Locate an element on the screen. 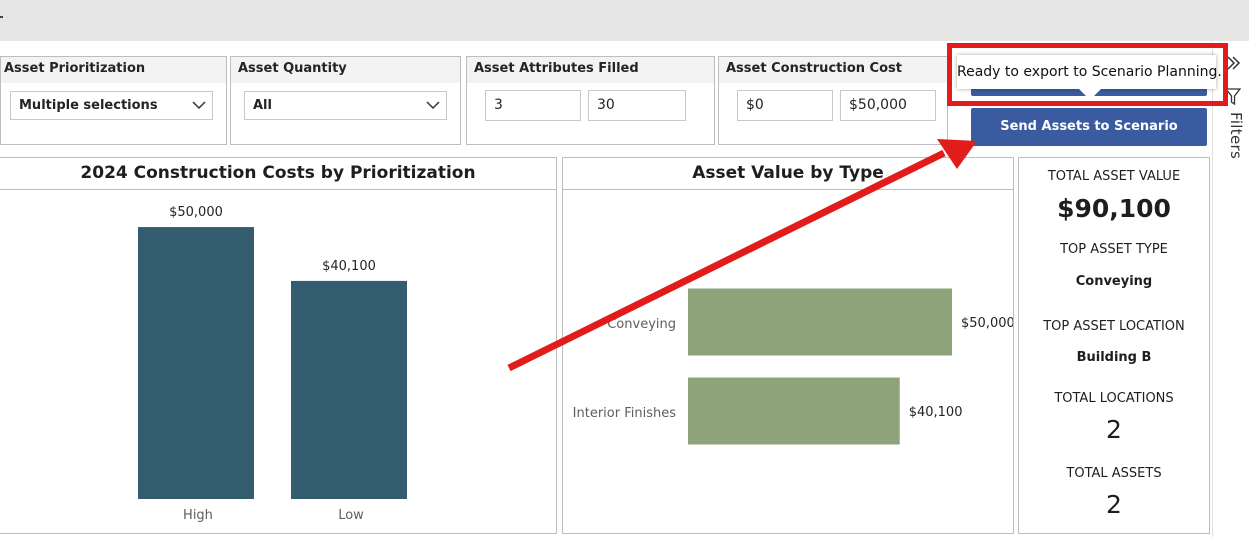 Image resolution: width=1249 pixels, height=537 pixels. bar-interior-finishes is located at coordinates (794, 411).